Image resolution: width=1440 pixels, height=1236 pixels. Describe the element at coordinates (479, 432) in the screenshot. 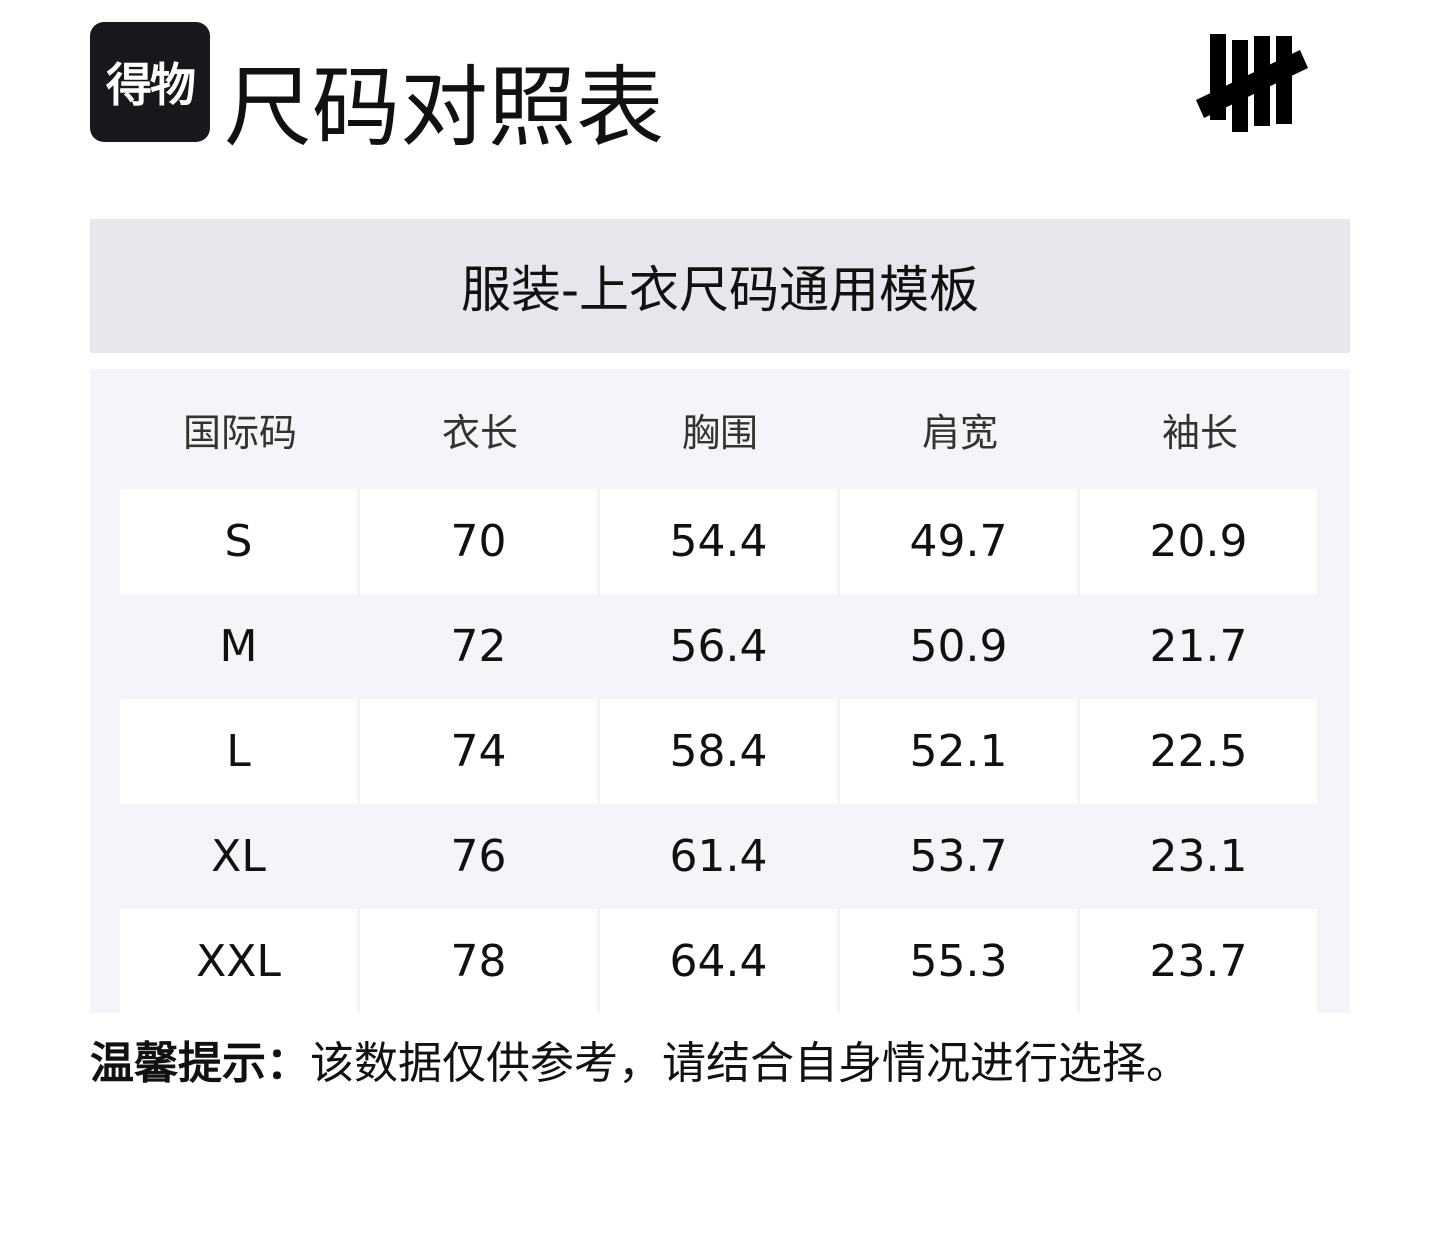

I see `column-header: 衣长` at that location.